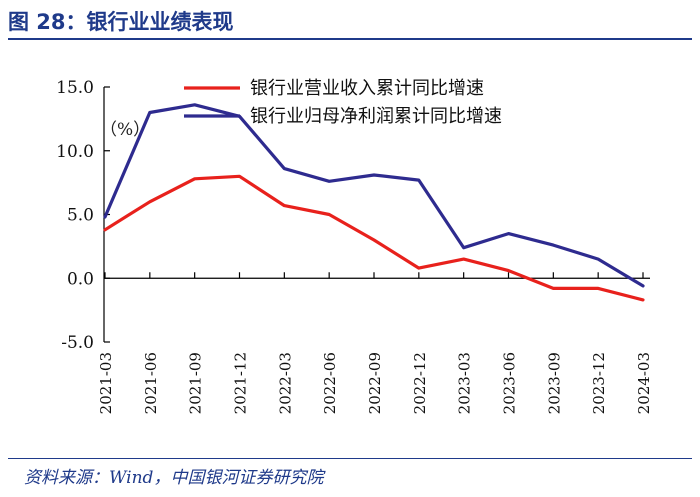 This screenshot has width=700, height=497. I want to click on y-tick-label: 10.0, so click(75, 152).